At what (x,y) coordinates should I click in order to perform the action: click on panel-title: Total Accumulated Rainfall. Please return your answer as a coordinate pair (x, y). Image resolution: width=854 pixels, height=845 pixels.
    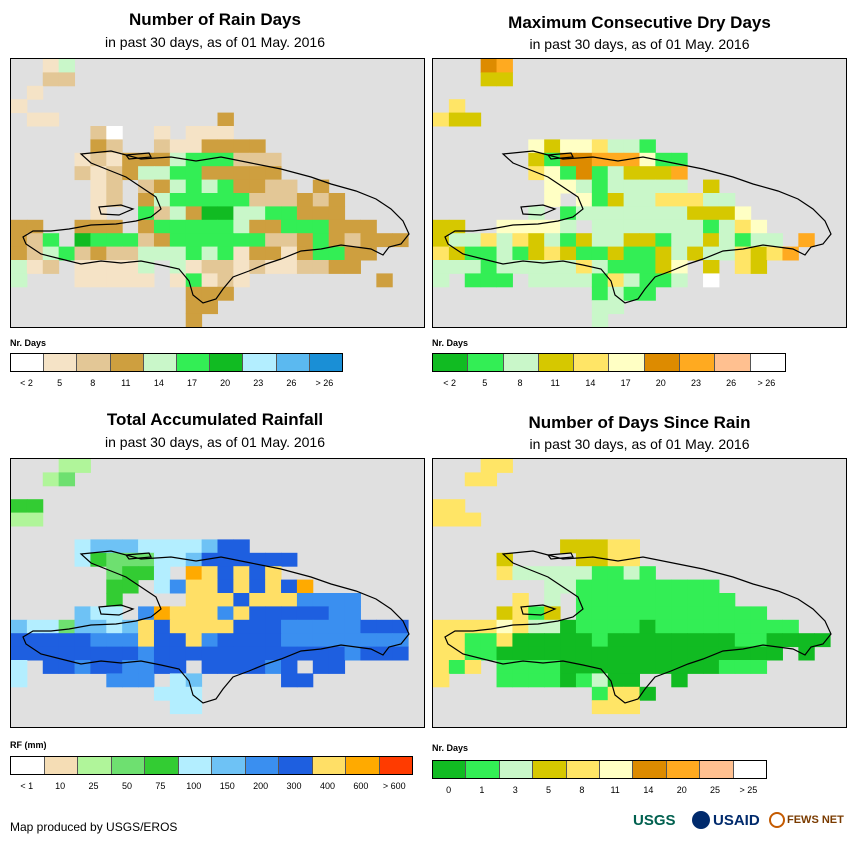
    Looking at the image, I should click on (215, 419).